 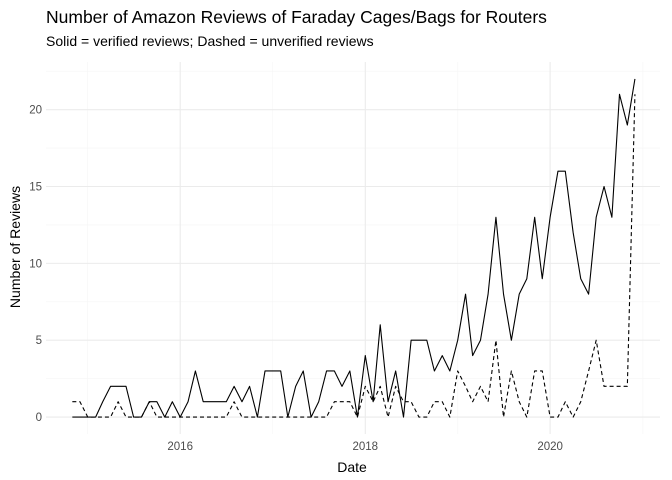 I want to click on x-tick-label: 2018, so click(x=365, y=447).